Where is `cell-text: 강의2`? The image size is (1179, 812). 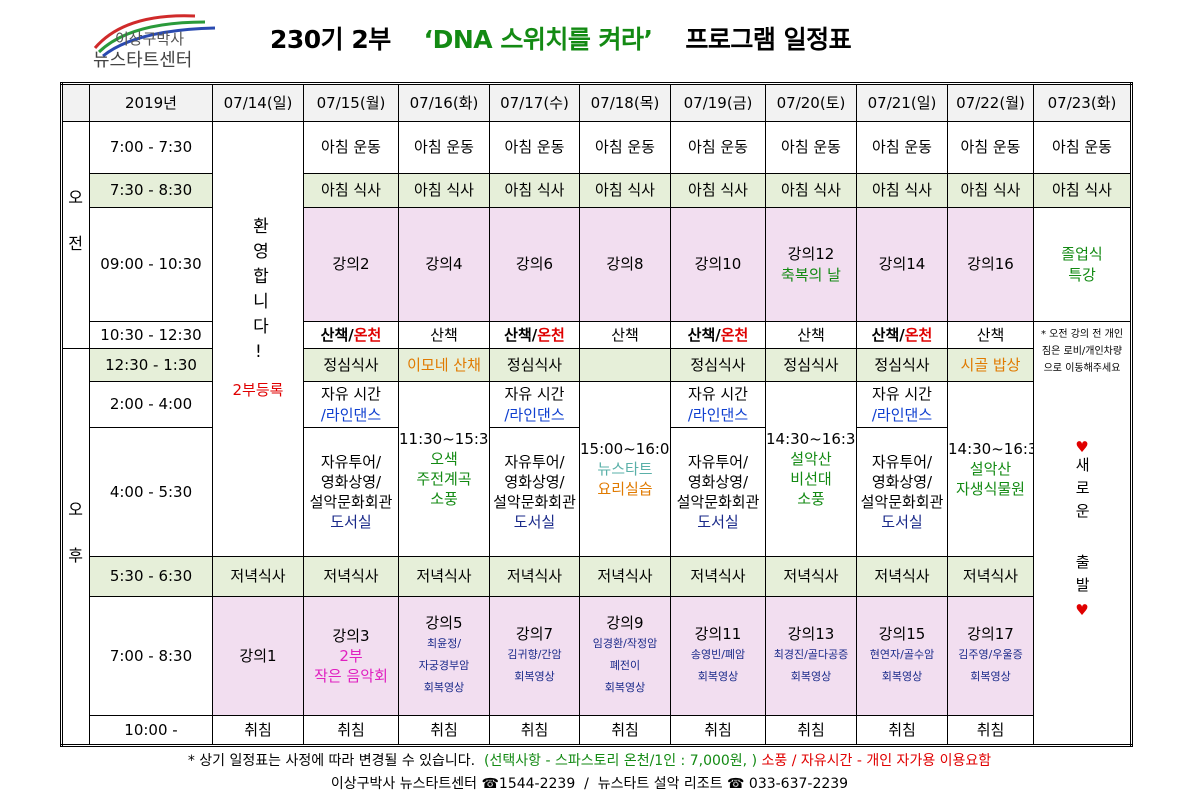
cell-text: 강의2 is located at coordinates (351, 264).